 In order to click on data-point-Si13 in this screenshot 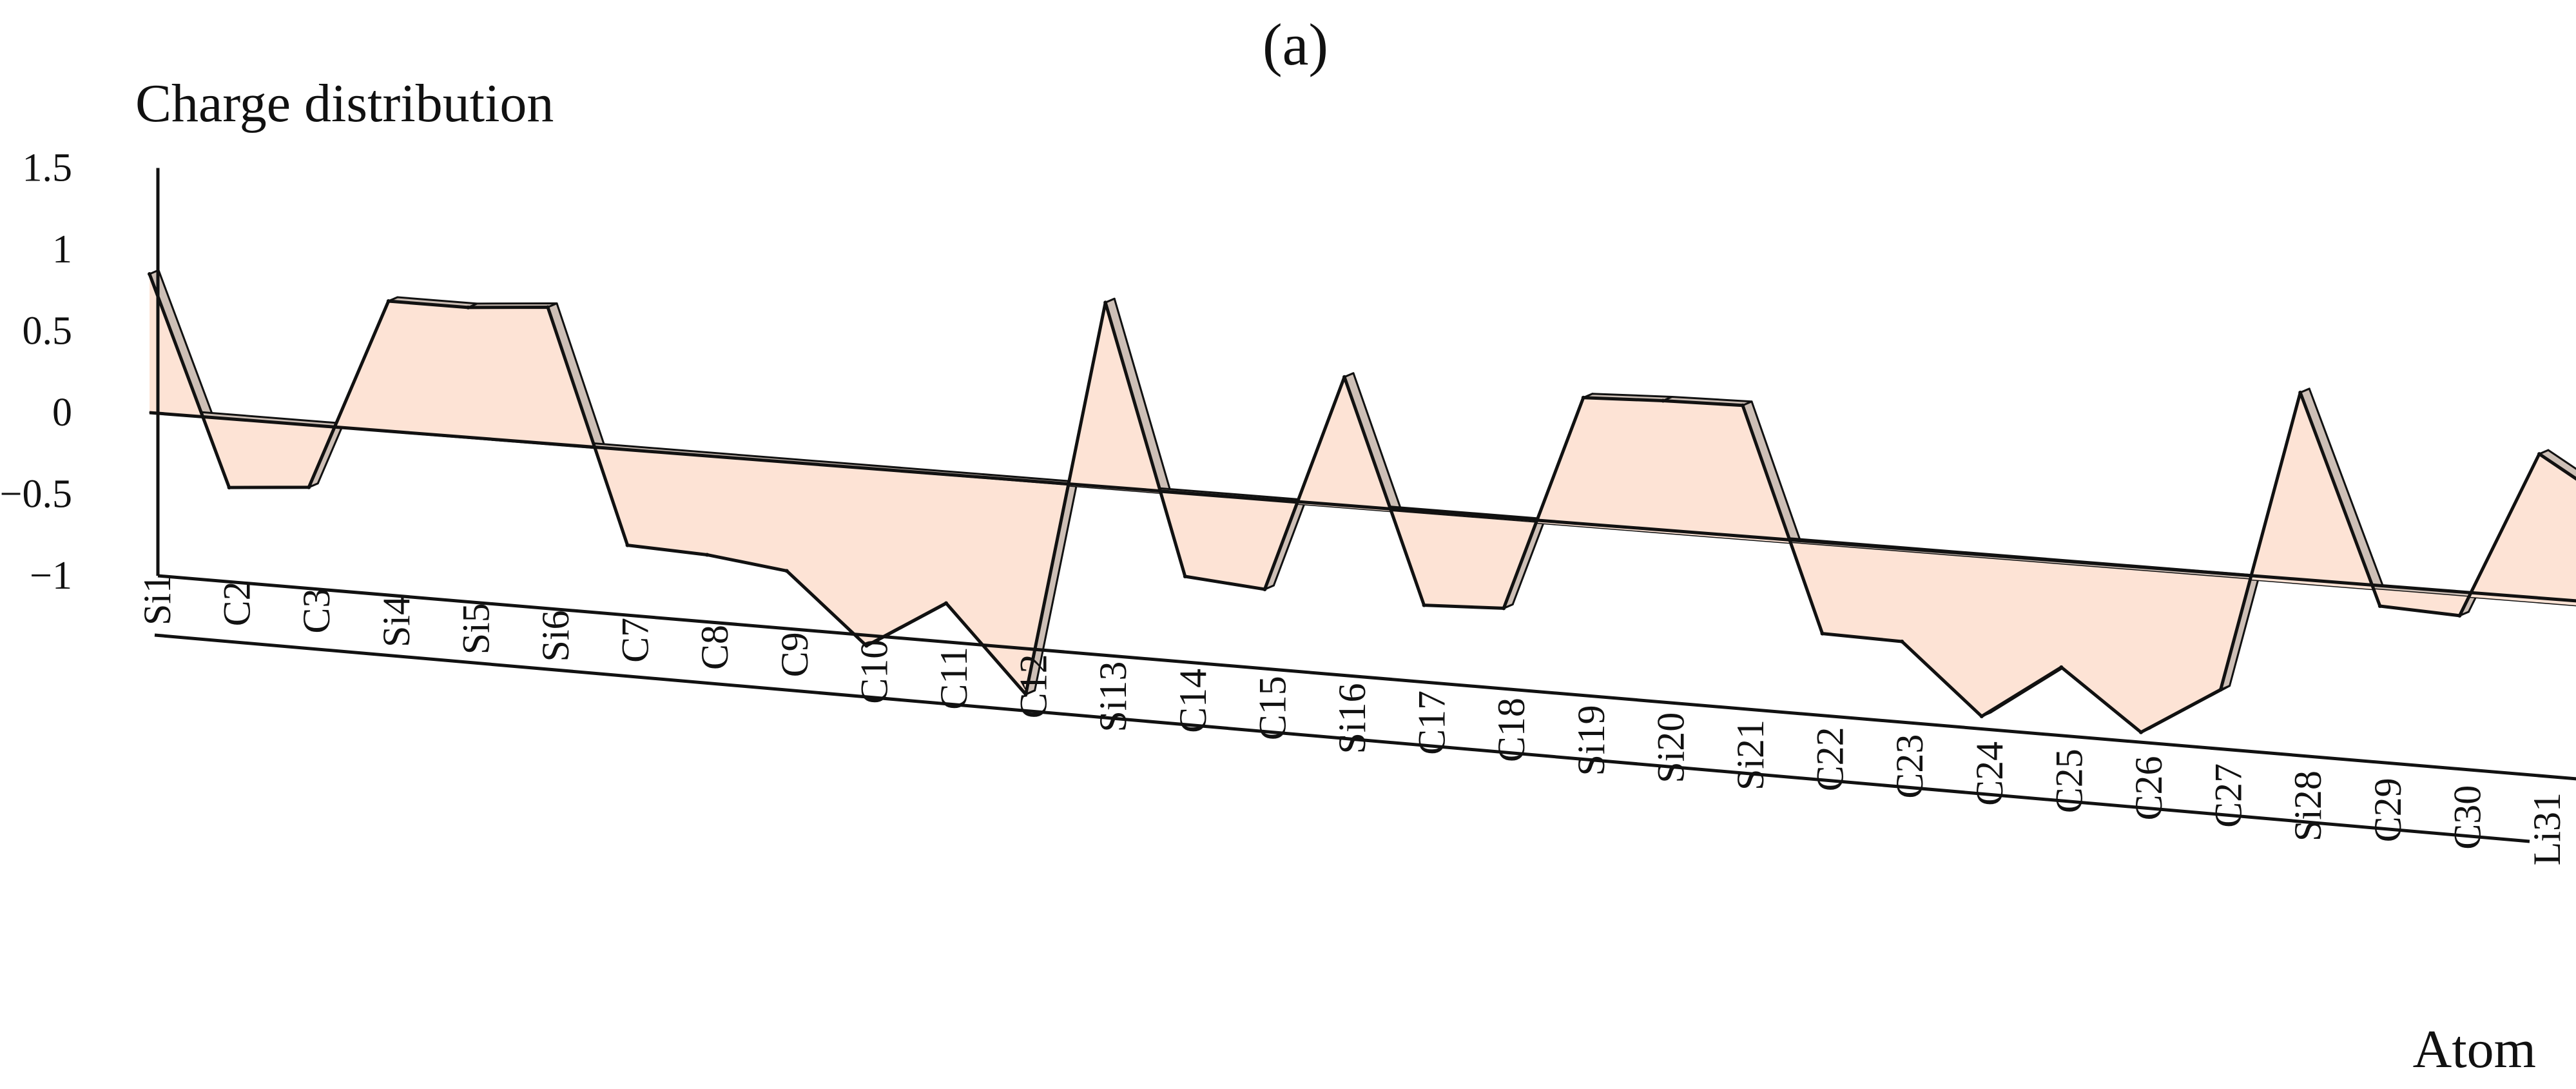, I will do `click(1105, 302)`.